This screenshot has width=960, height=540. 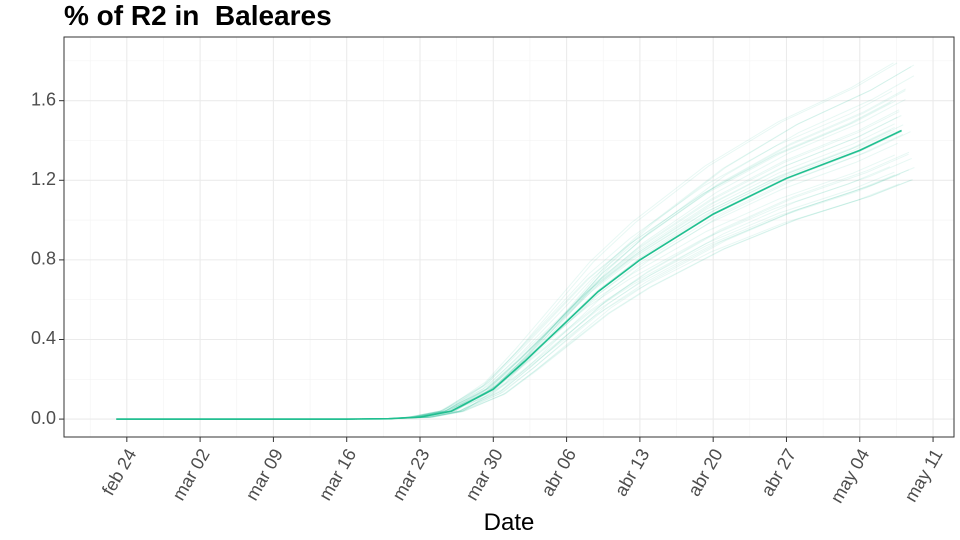 What do you see at coordinates (410, 474) in the screenshot?
I see `x-tick-label: mar 23` at bounding box center [410, 474].